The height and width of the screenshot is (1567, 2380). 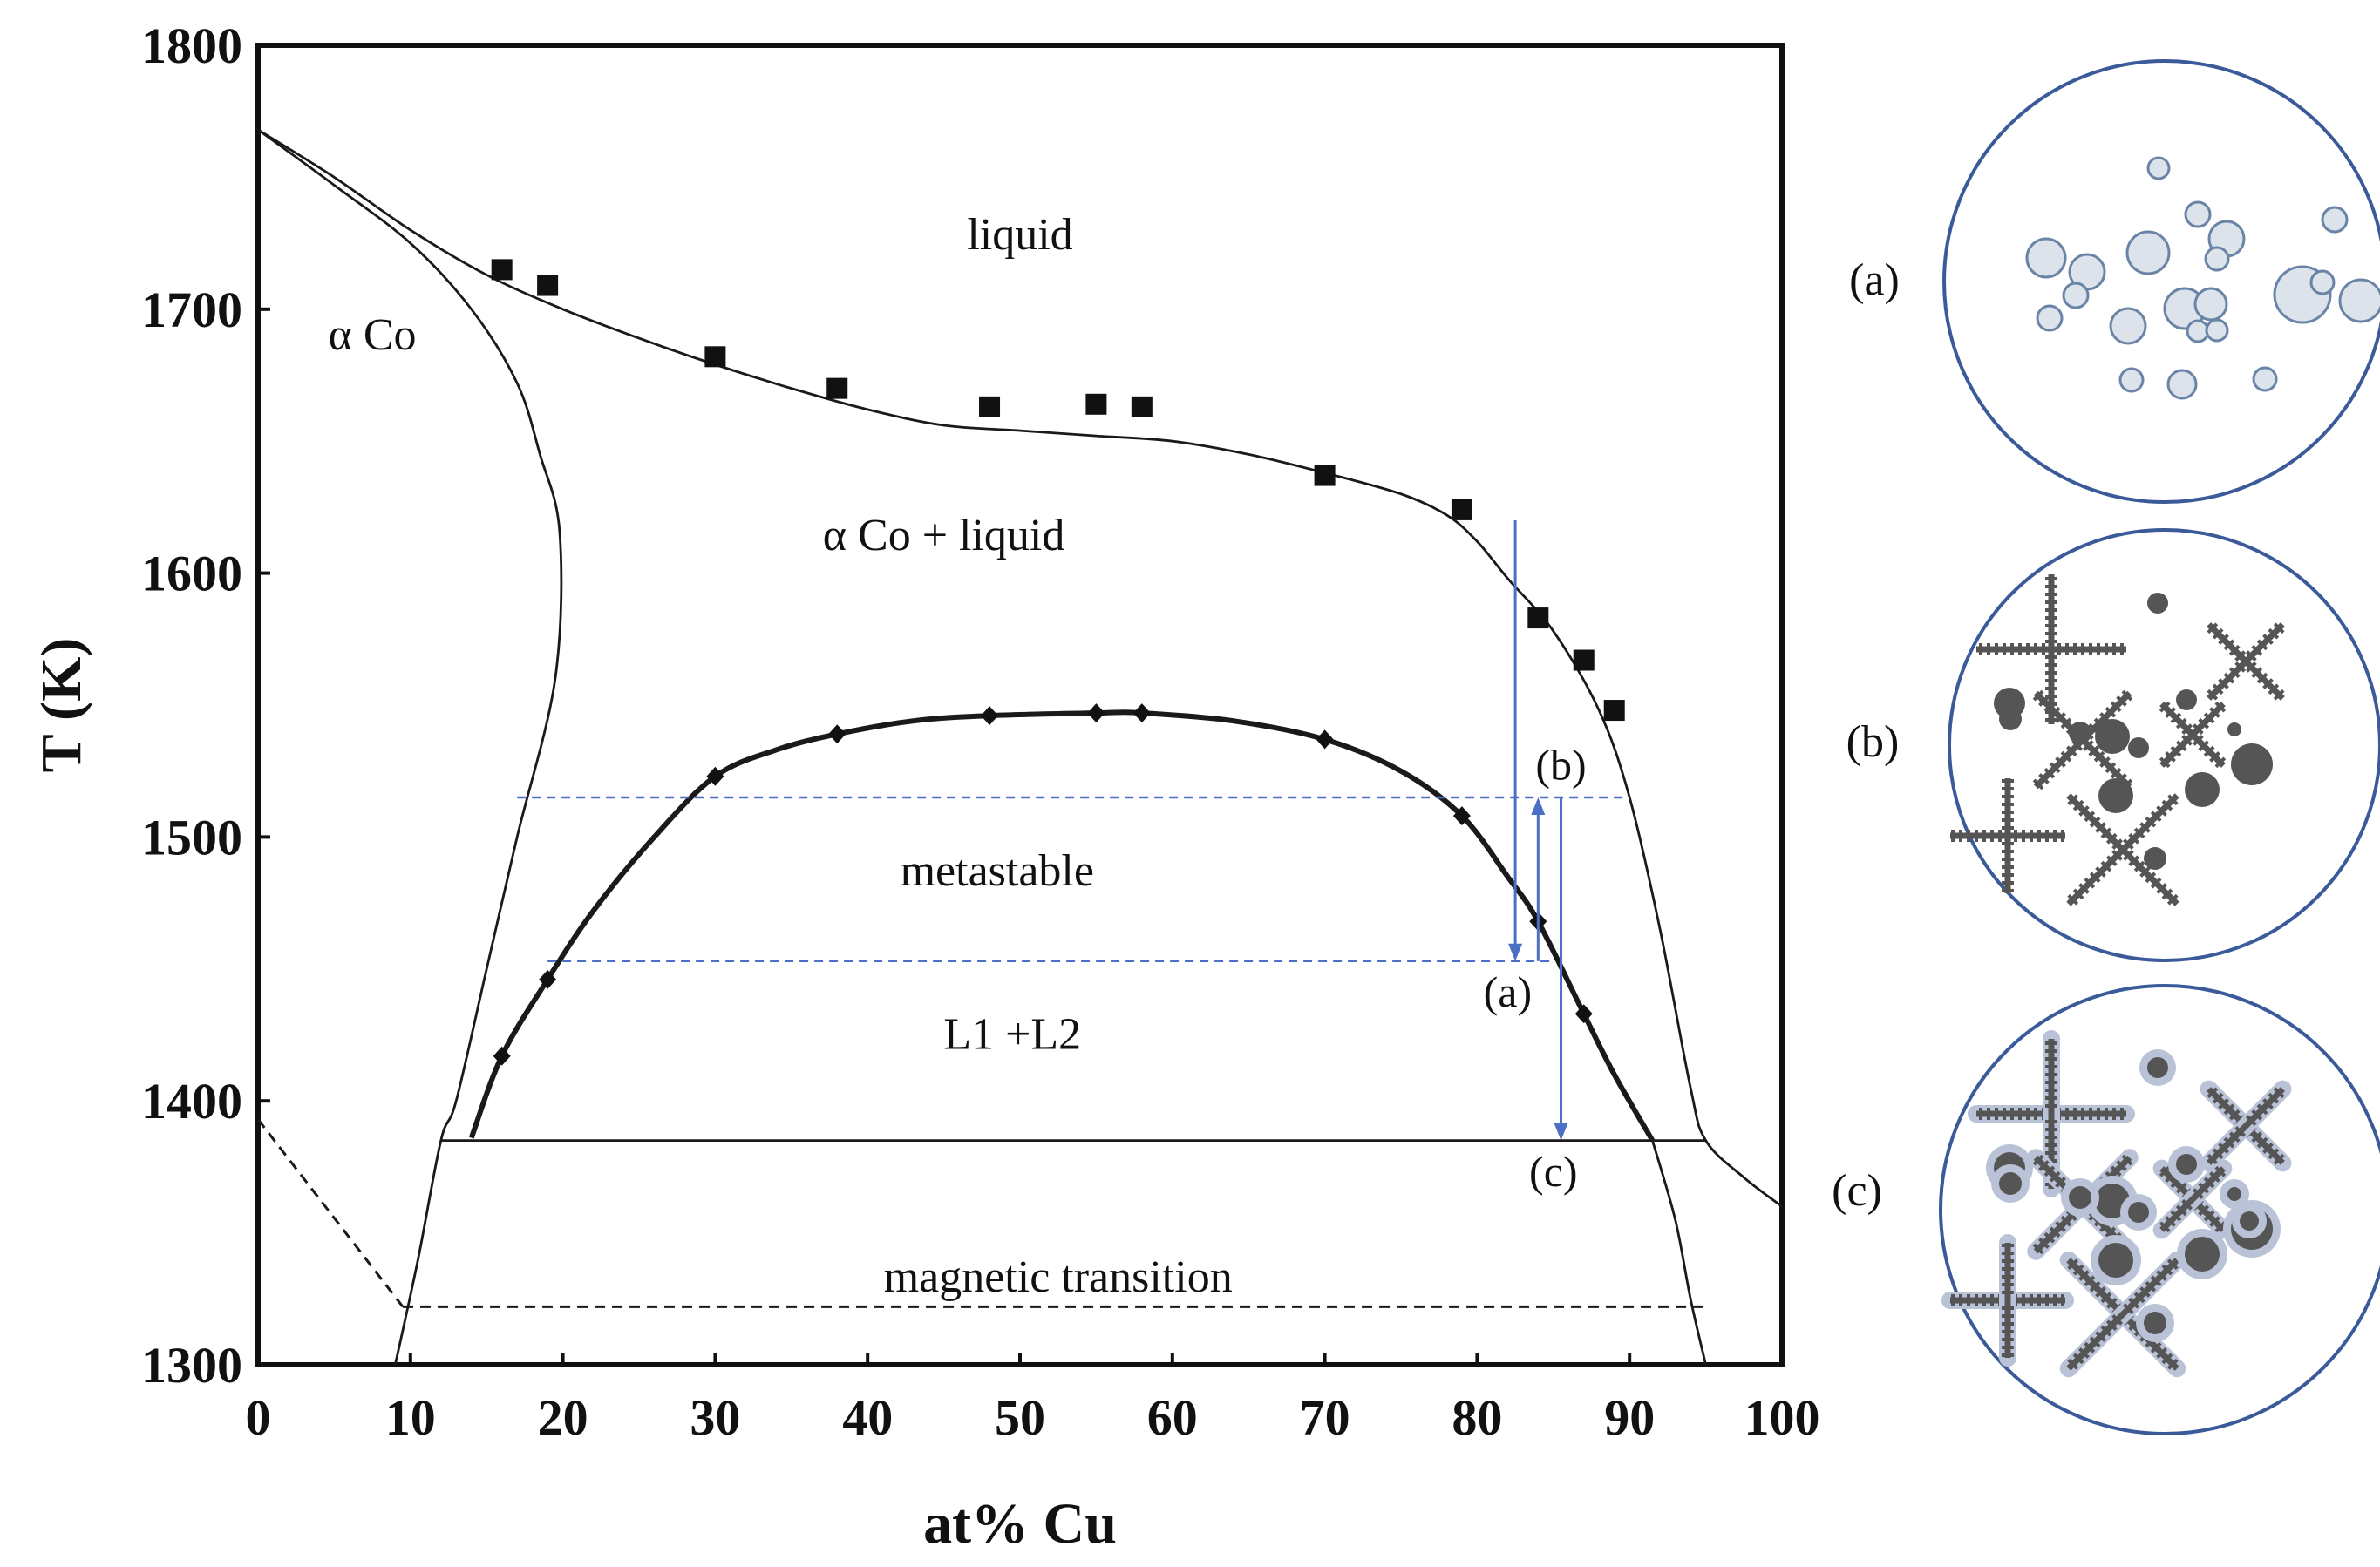 I want to click on panel-circle-a, so click(x=2161, y=281).